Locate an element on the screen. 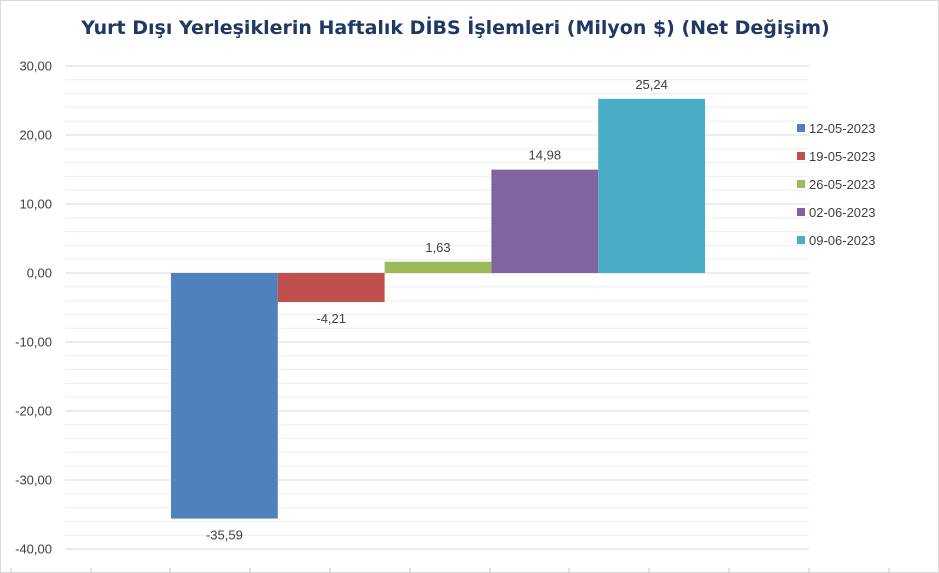 This screenshot has width=939, height=573. data-label: -35,59 is located at coordinates (224, 535).